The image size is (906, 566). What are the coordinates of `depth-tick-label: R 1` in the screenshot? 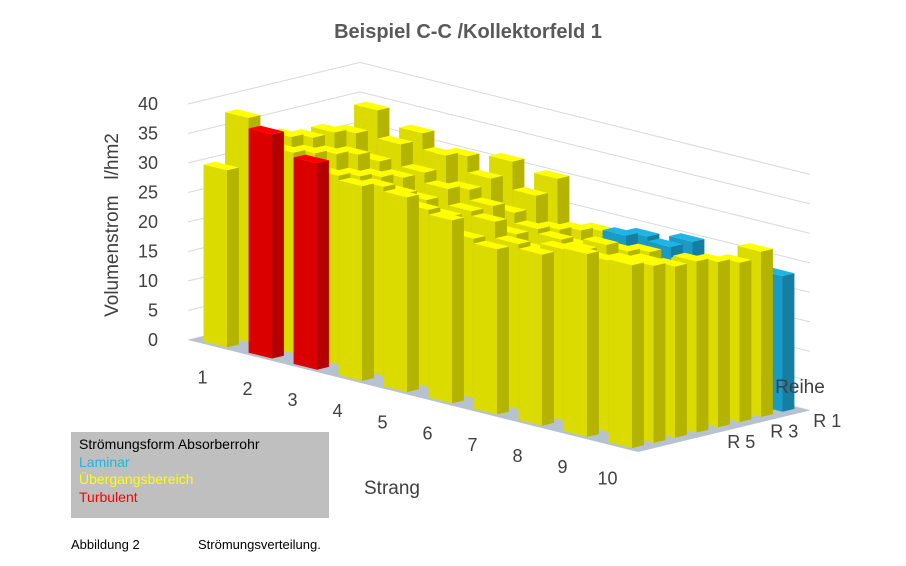 It's located at (827, 421).